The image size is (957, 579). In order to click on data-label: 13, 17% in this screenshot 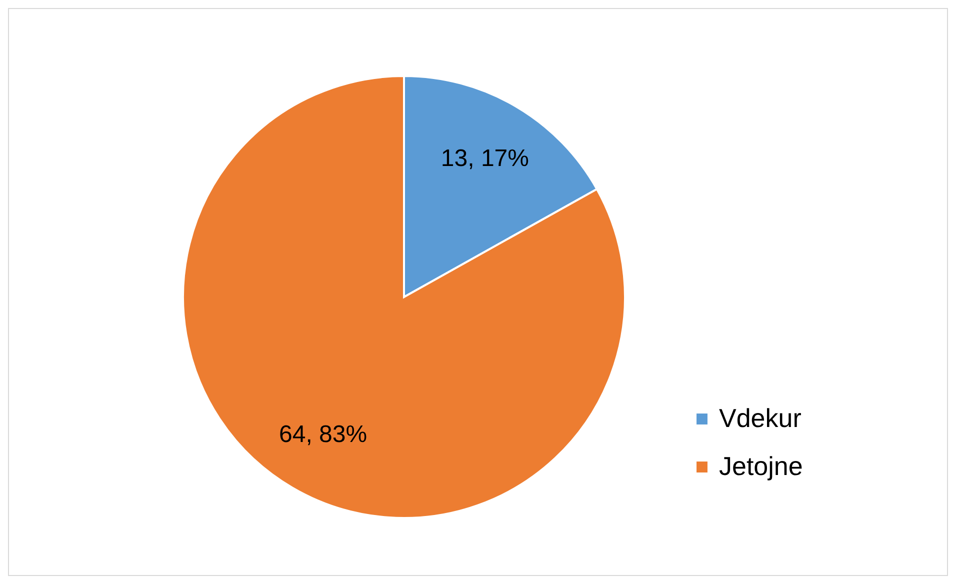, I will do `click(484, 158)`.